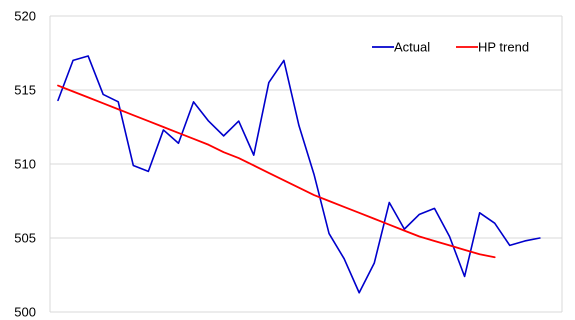 This screenshot has width=575, height=320. Describe the element at coordinates (450, 47) in the screenshot. I see `legend: Actual HP trend` at that location.